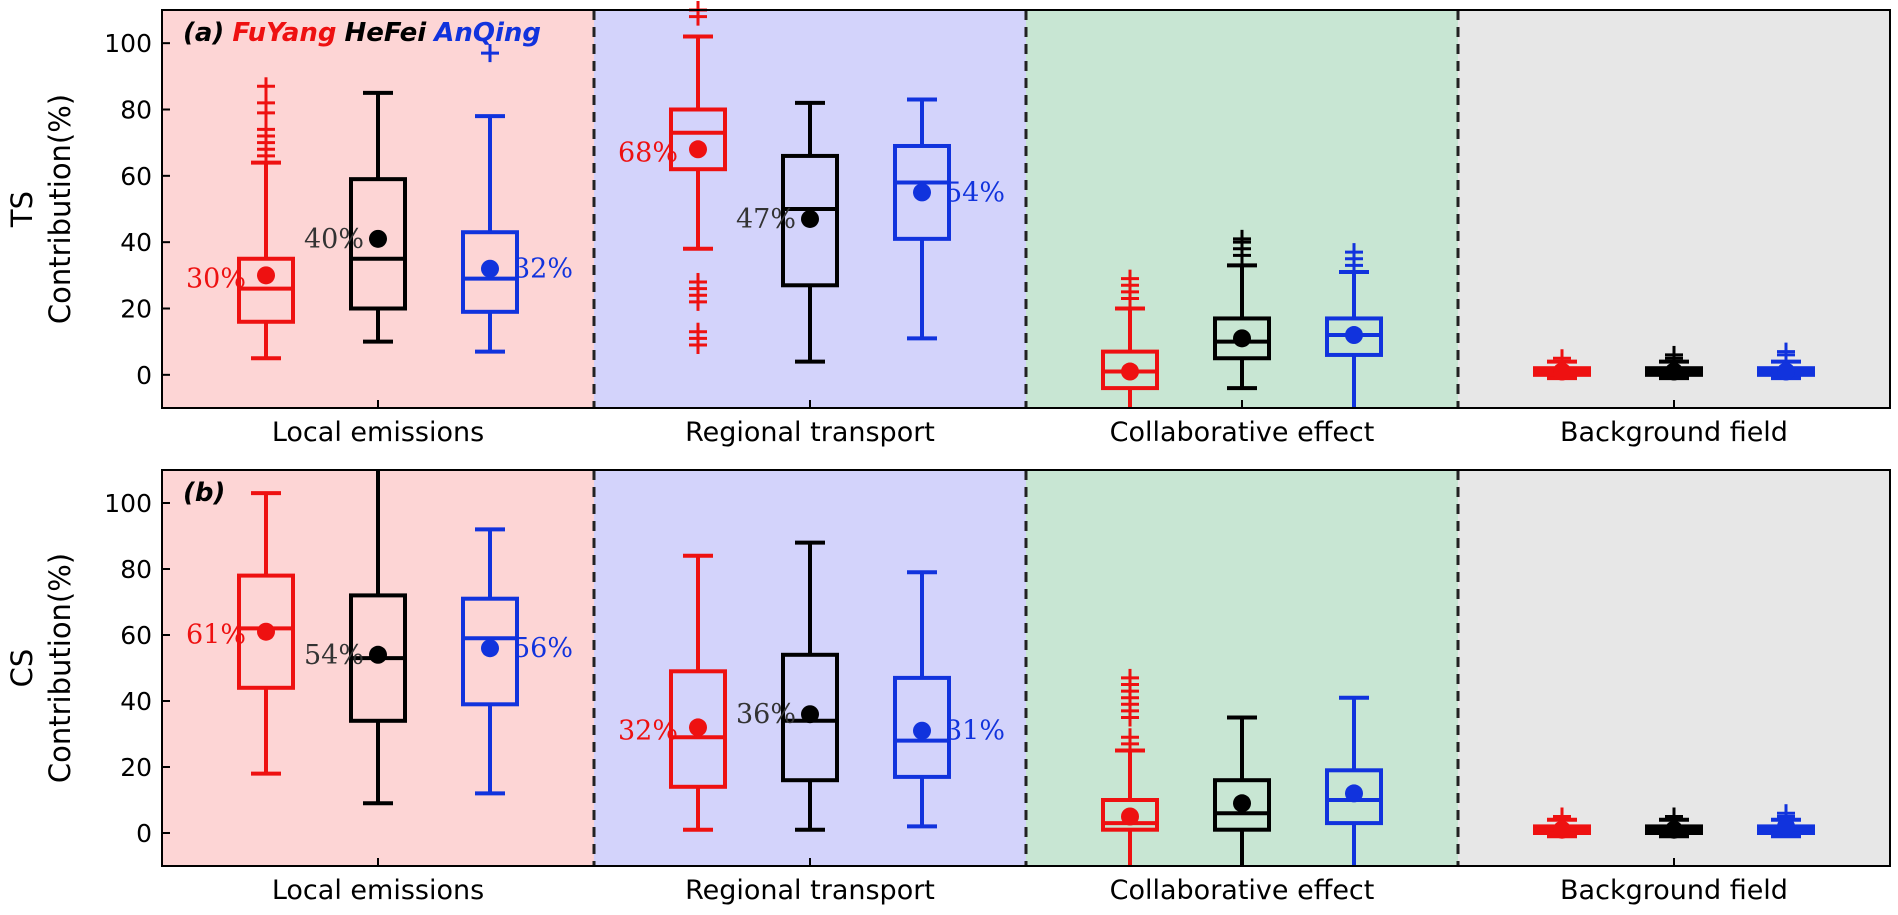 The width and height of the screenshot is (1898, 915). I want to click on box-hefei-1: 54%, so click(355, 638).